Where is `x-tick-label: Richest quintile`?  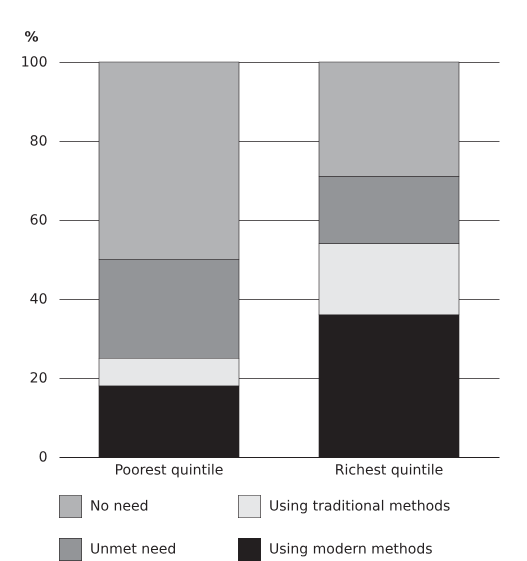
x-tick-label: Richest quintile is located at coordinates (389, 470).